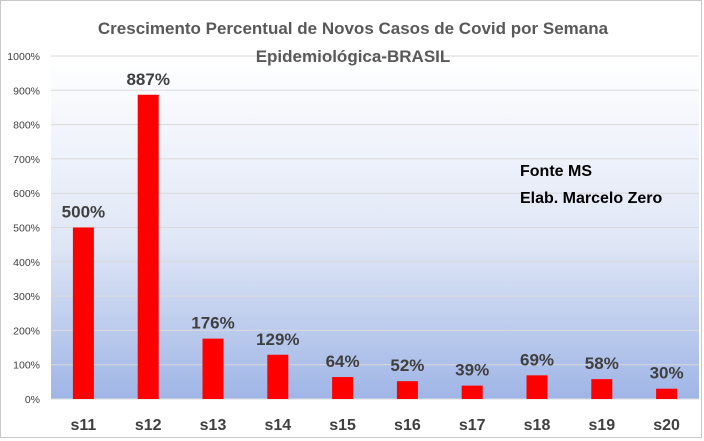  Describe the element at coordinates (26, 126) in the screenshot. I see `y-tick-label: 800%` at that location.